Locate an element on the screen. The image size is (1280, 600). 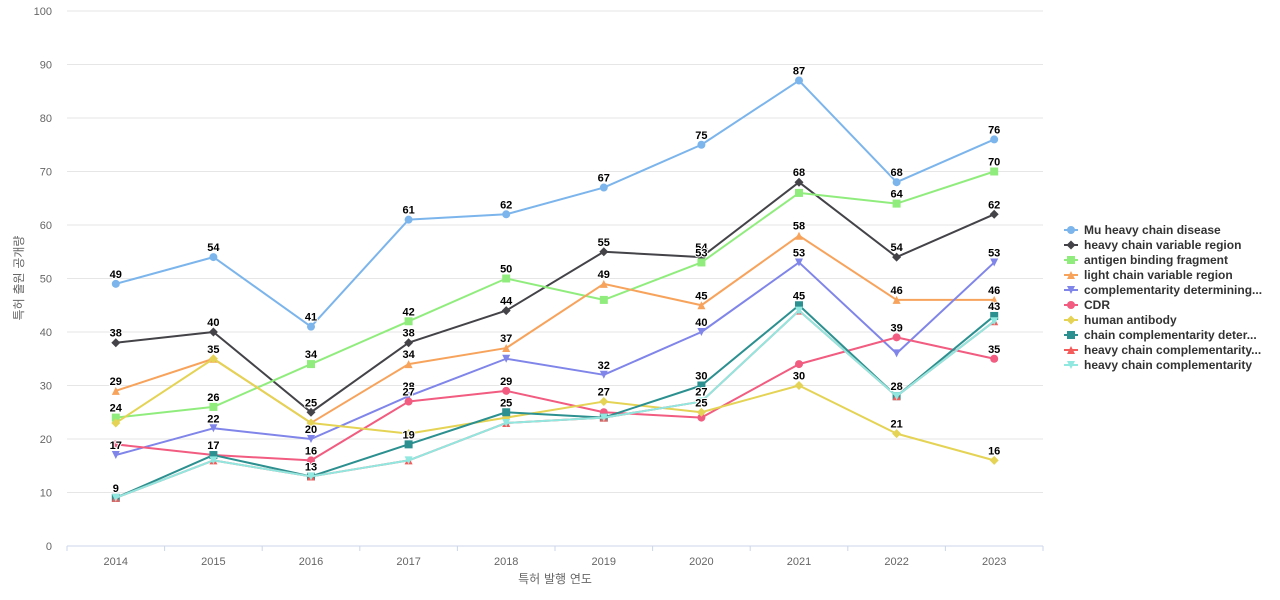
data-label: 19 is located at coordinates (408, 435).